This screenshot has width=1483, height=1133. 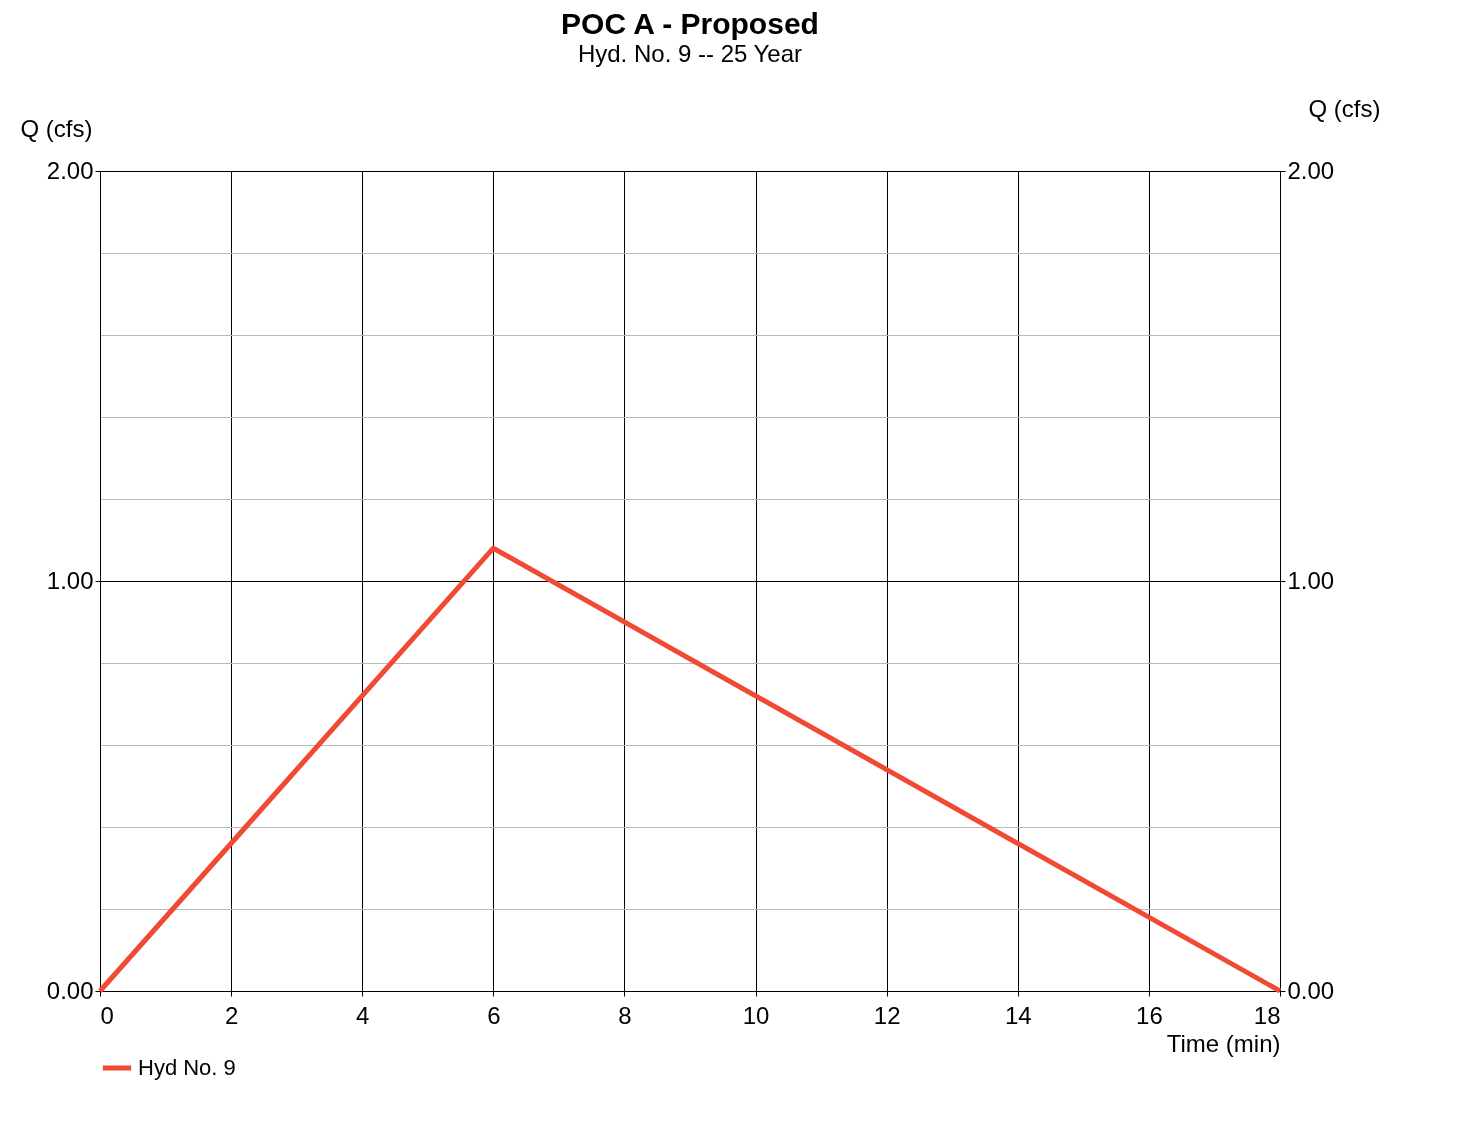 I want to click on y-tick-label: 0.00, so click(x=70, y=990).